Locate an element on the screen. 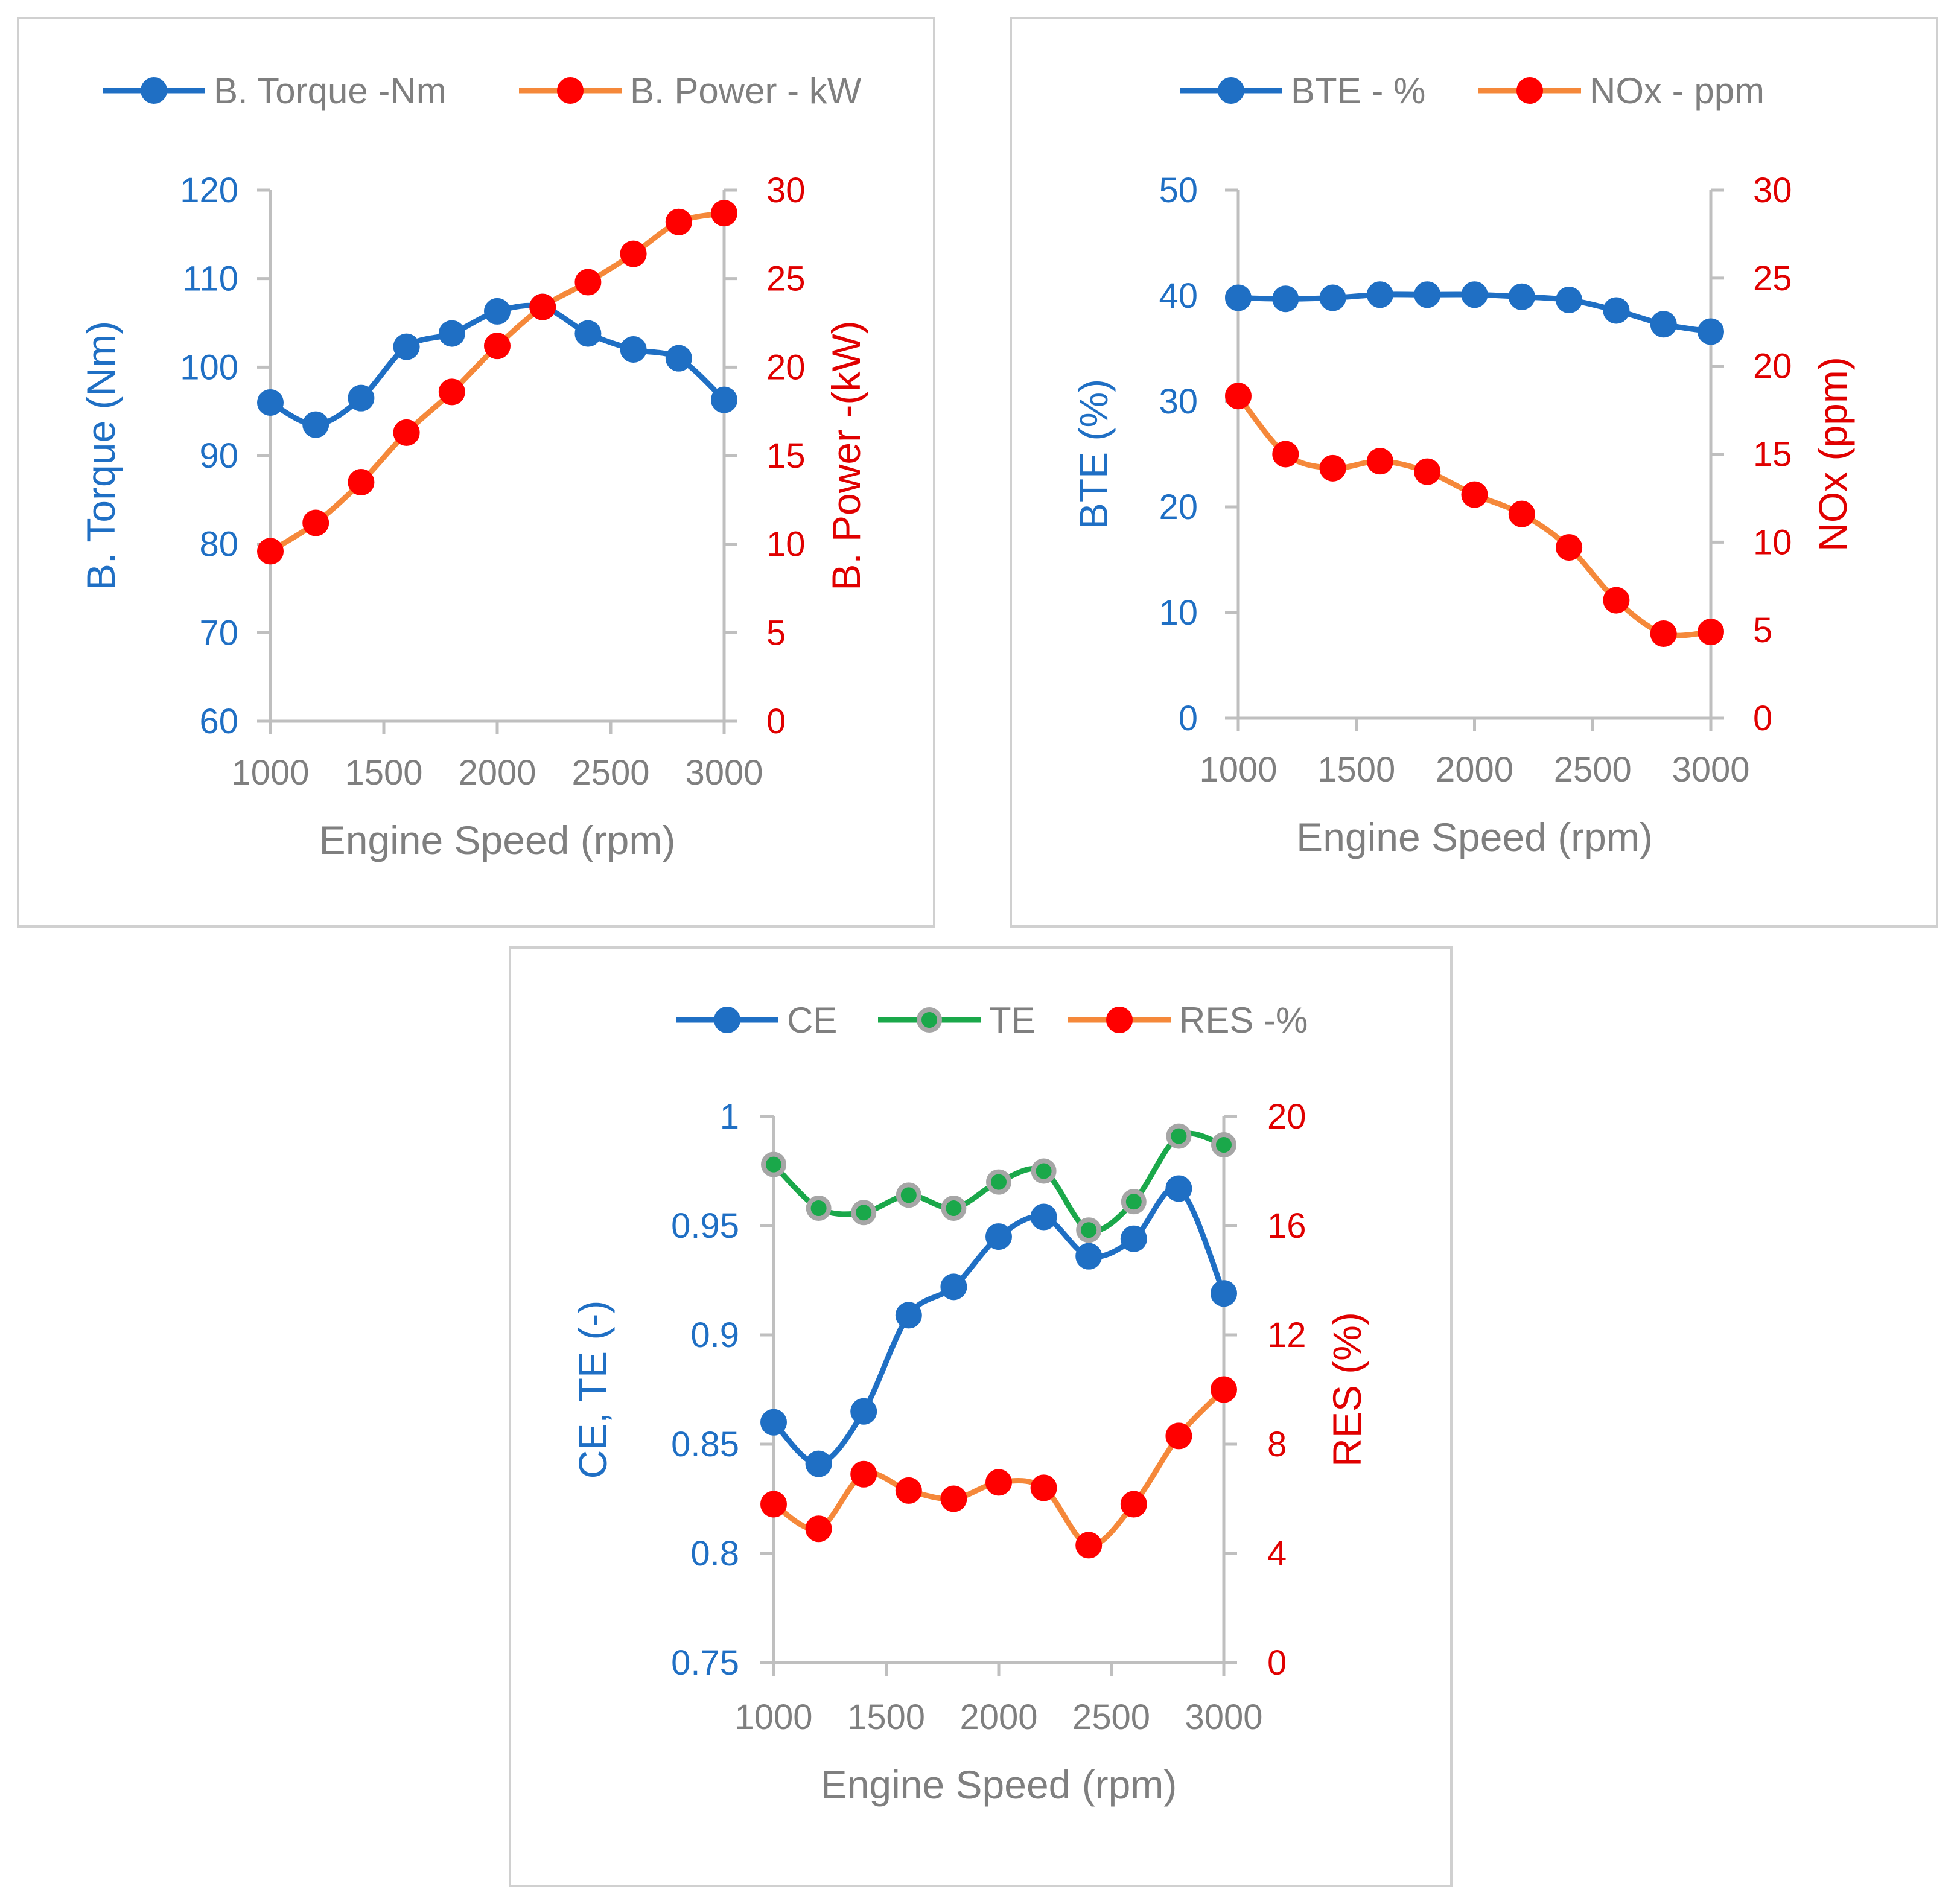 The image size is (1957, 1904). legend-marker-te is located at coordinates (929, 1020).